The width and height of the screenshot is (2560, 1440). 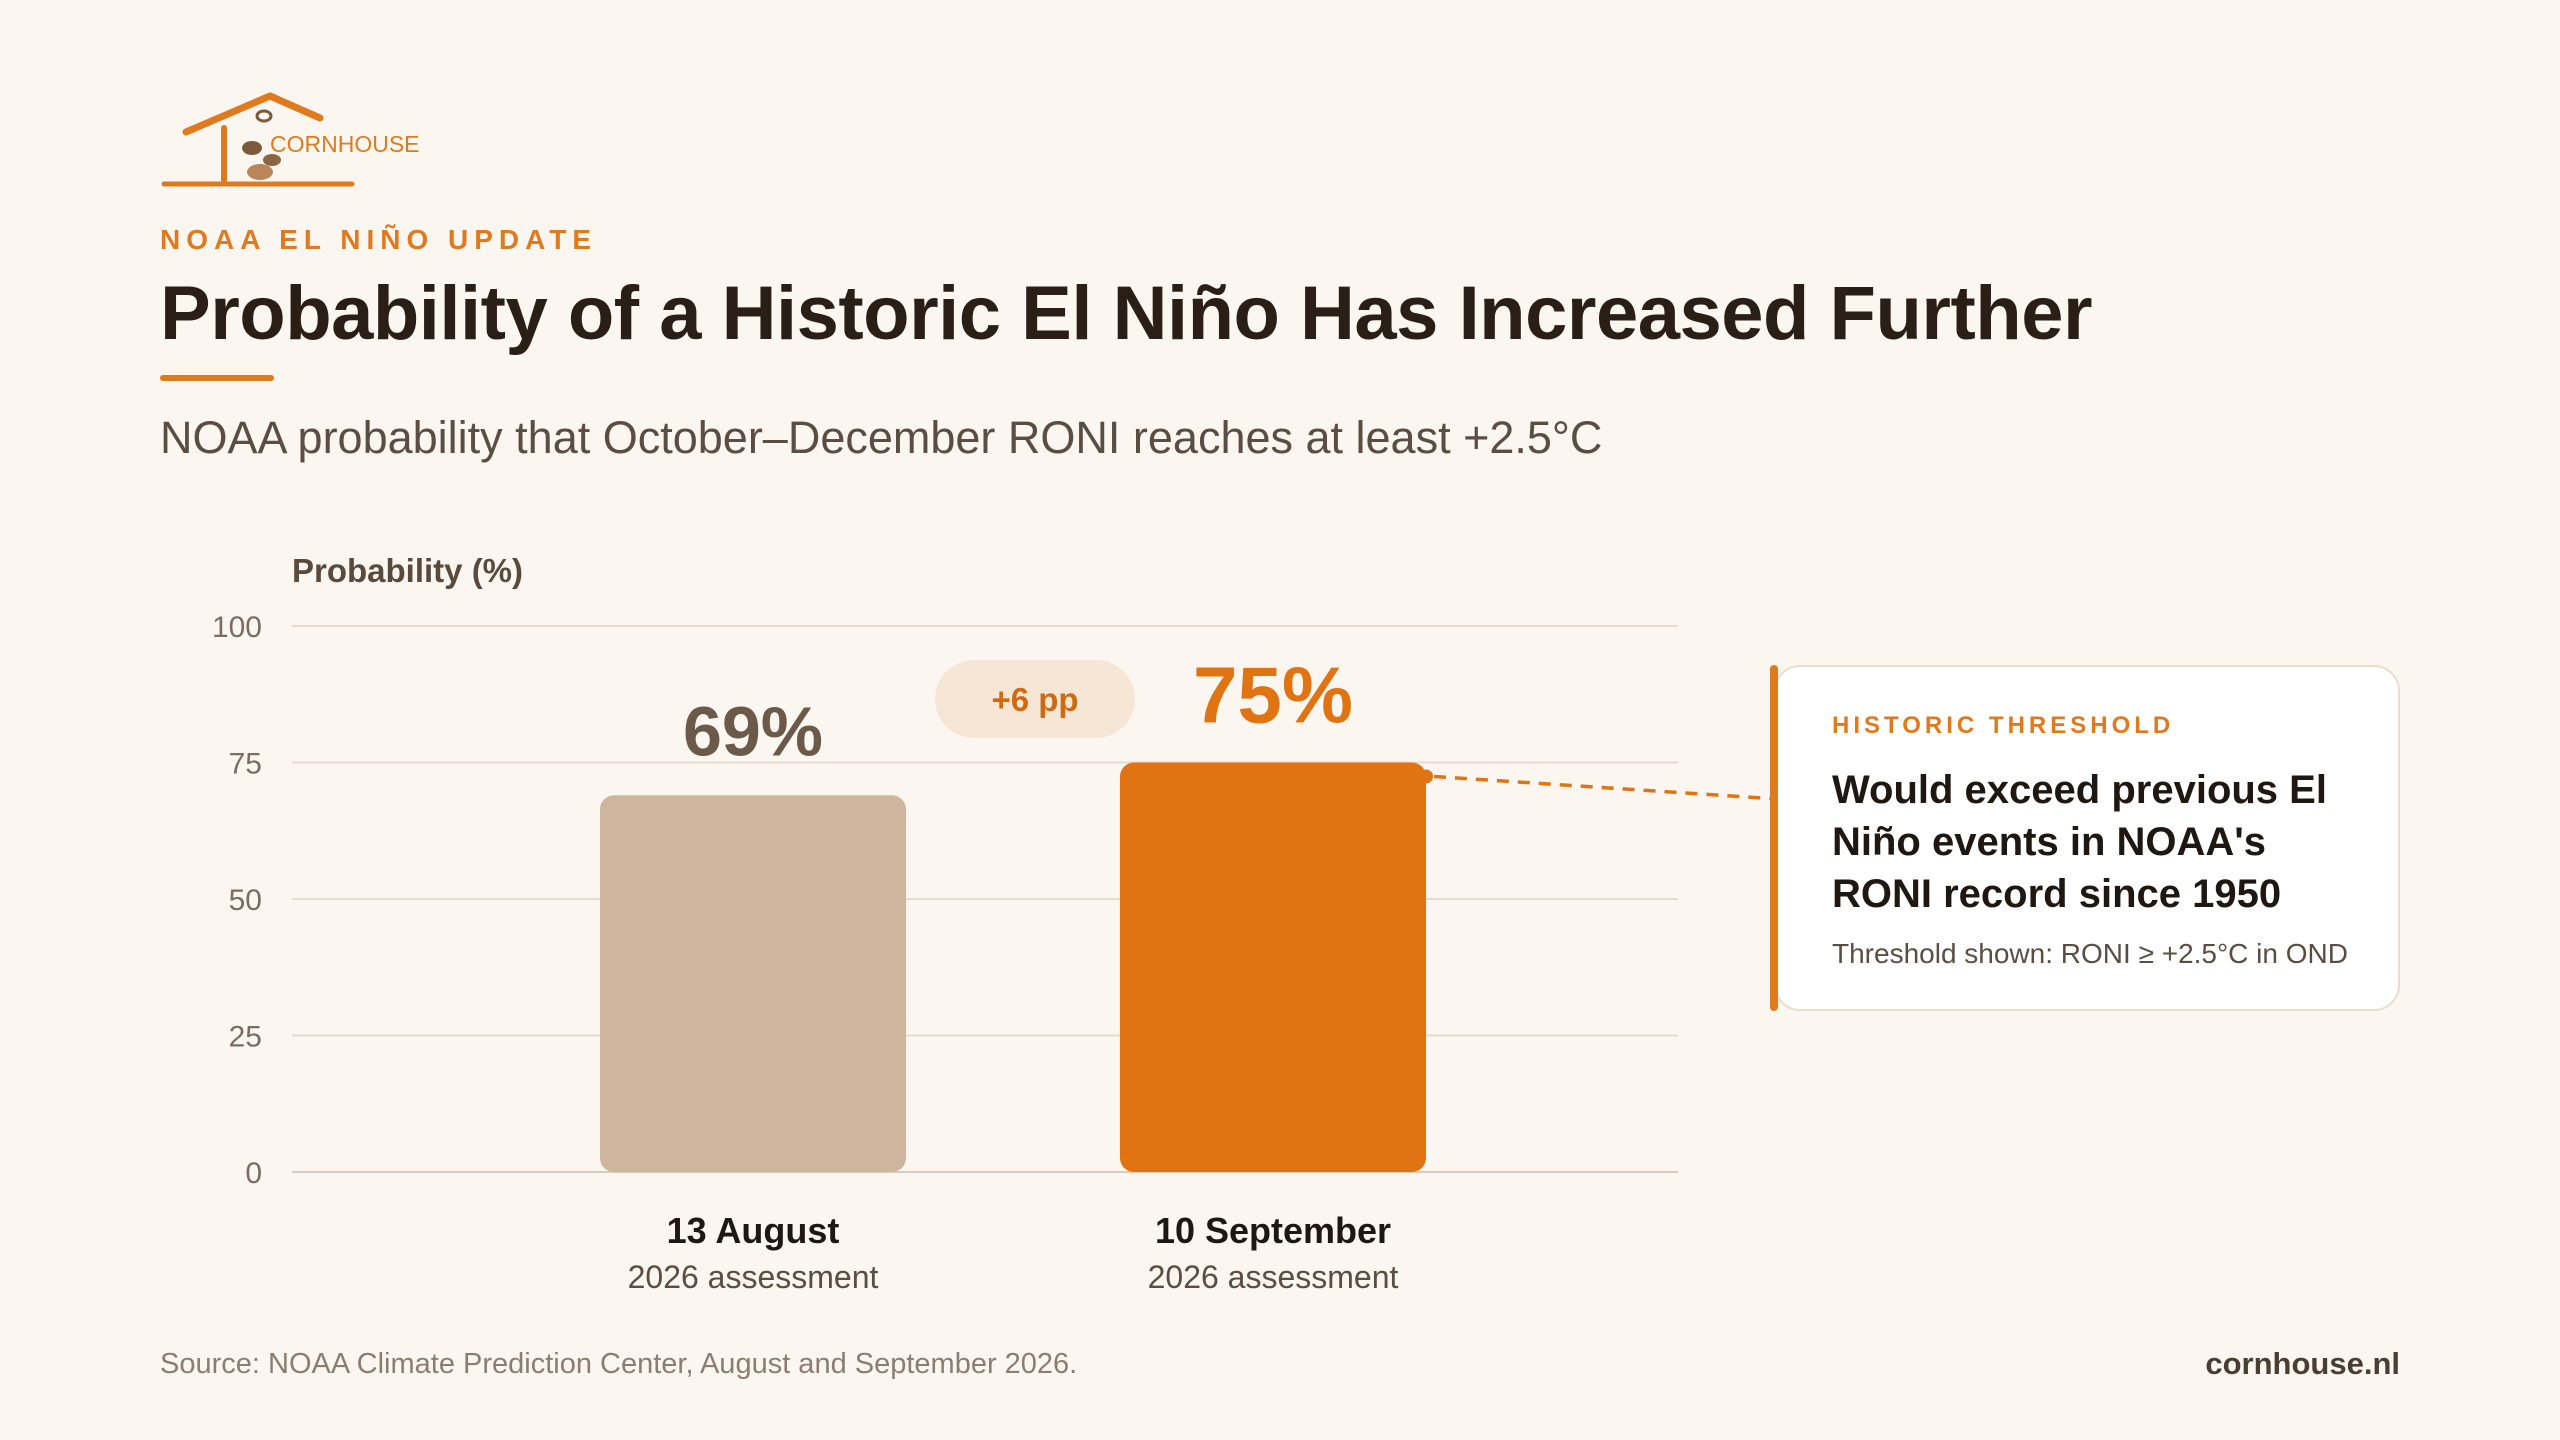 I want to click on callout-note: Threshold shown: RONI ≥ +2.5°C in OND, so click(x=2090, y=953).